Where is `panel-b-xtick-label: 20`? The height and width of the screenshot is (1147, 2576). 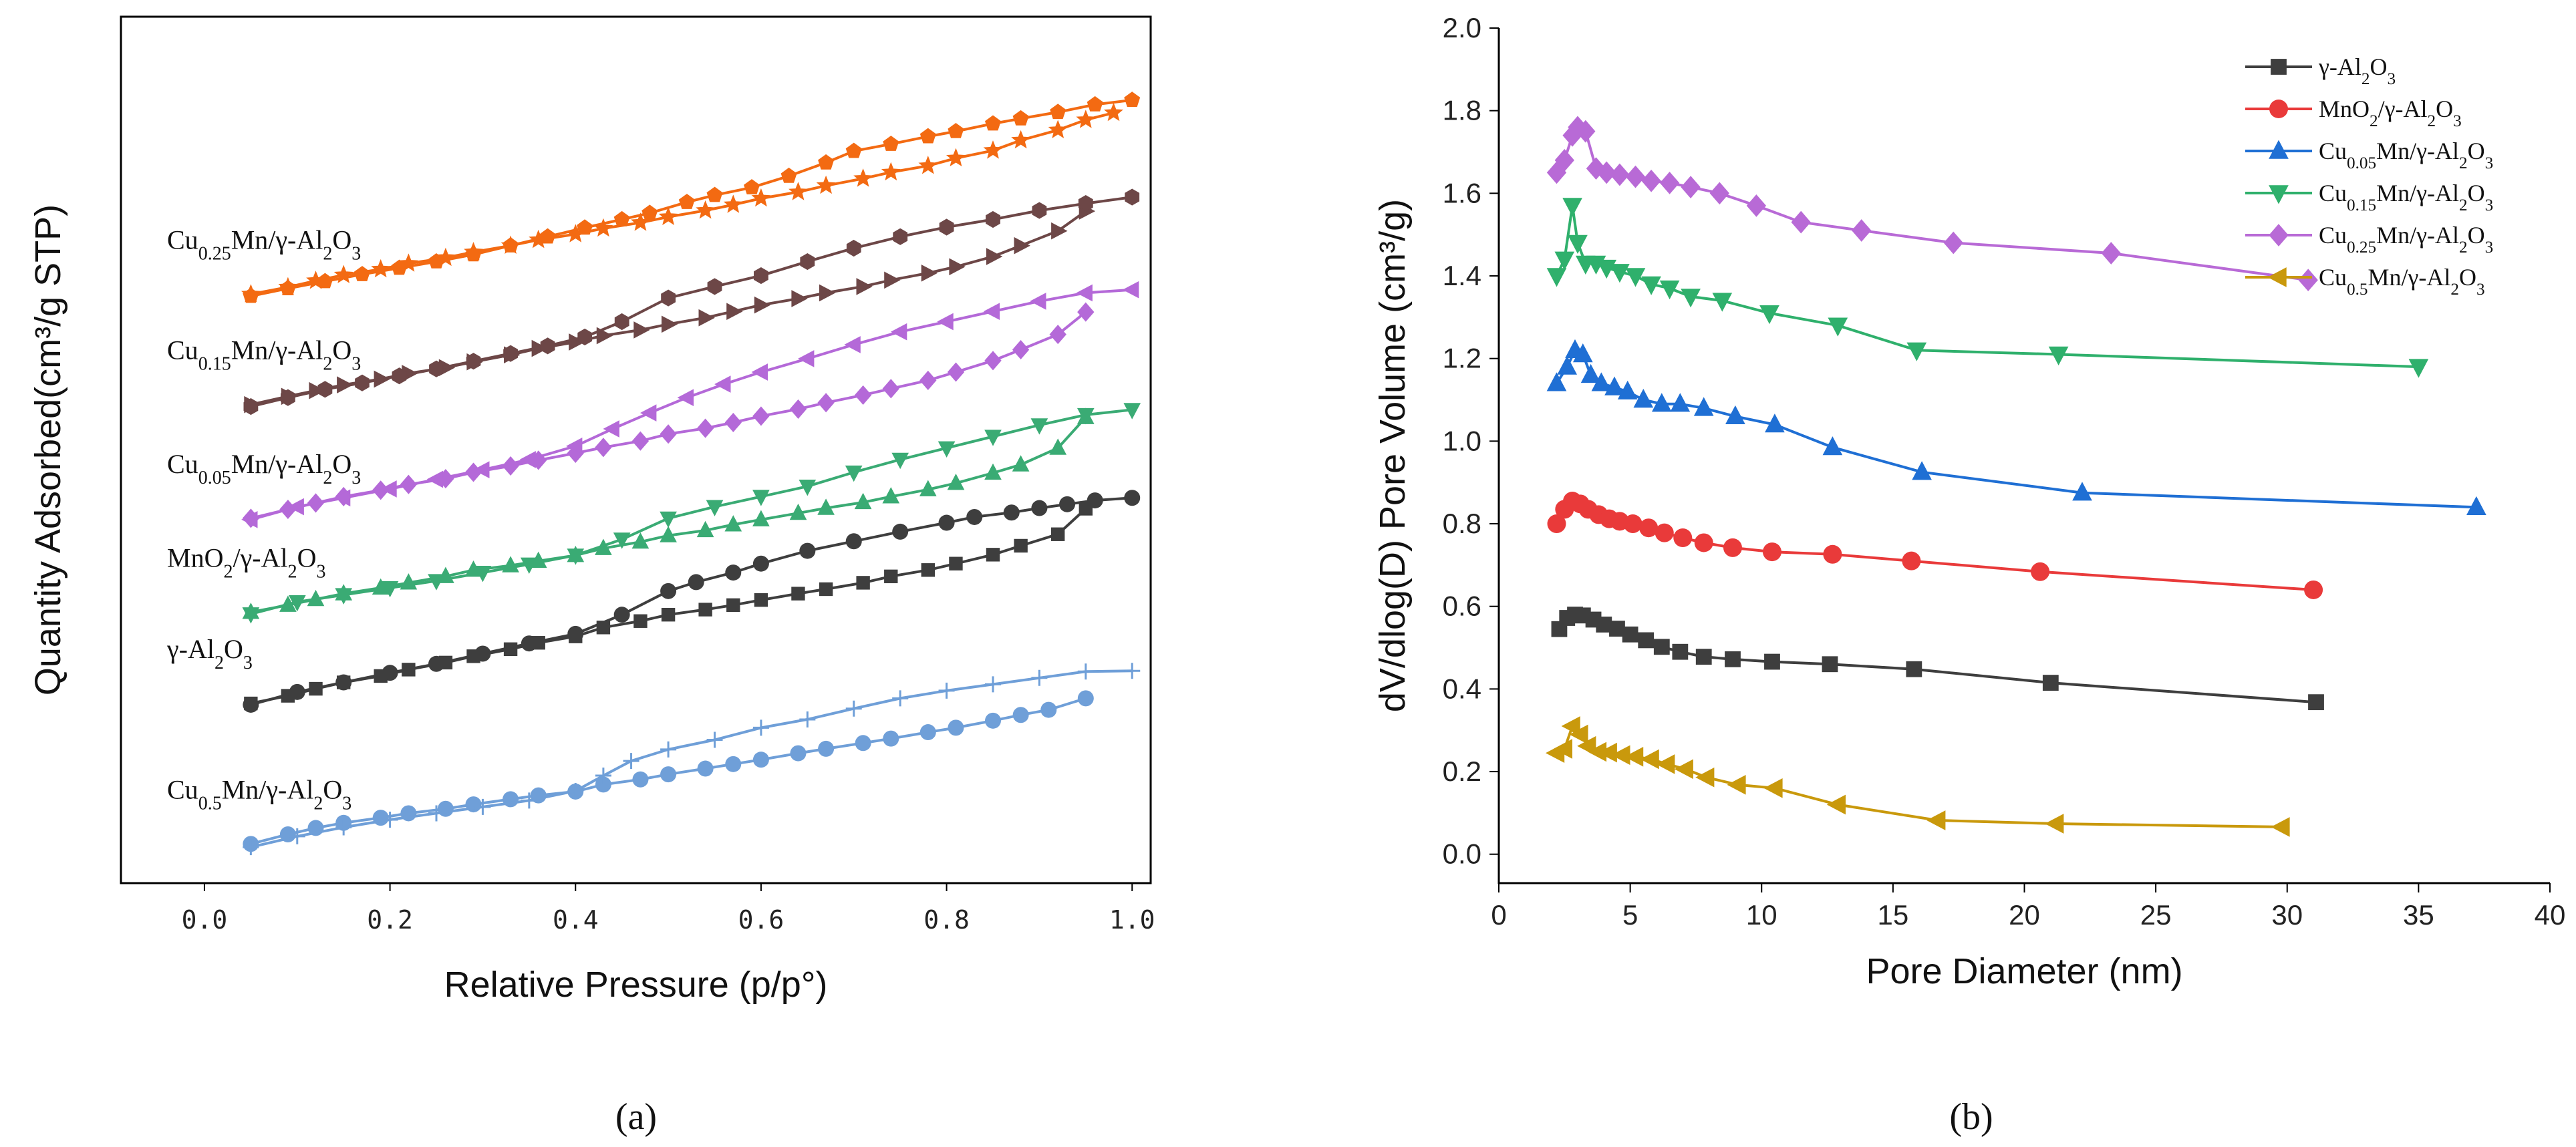
panel-b-xtick-label: 20 is located at coordinates (2024, 915).